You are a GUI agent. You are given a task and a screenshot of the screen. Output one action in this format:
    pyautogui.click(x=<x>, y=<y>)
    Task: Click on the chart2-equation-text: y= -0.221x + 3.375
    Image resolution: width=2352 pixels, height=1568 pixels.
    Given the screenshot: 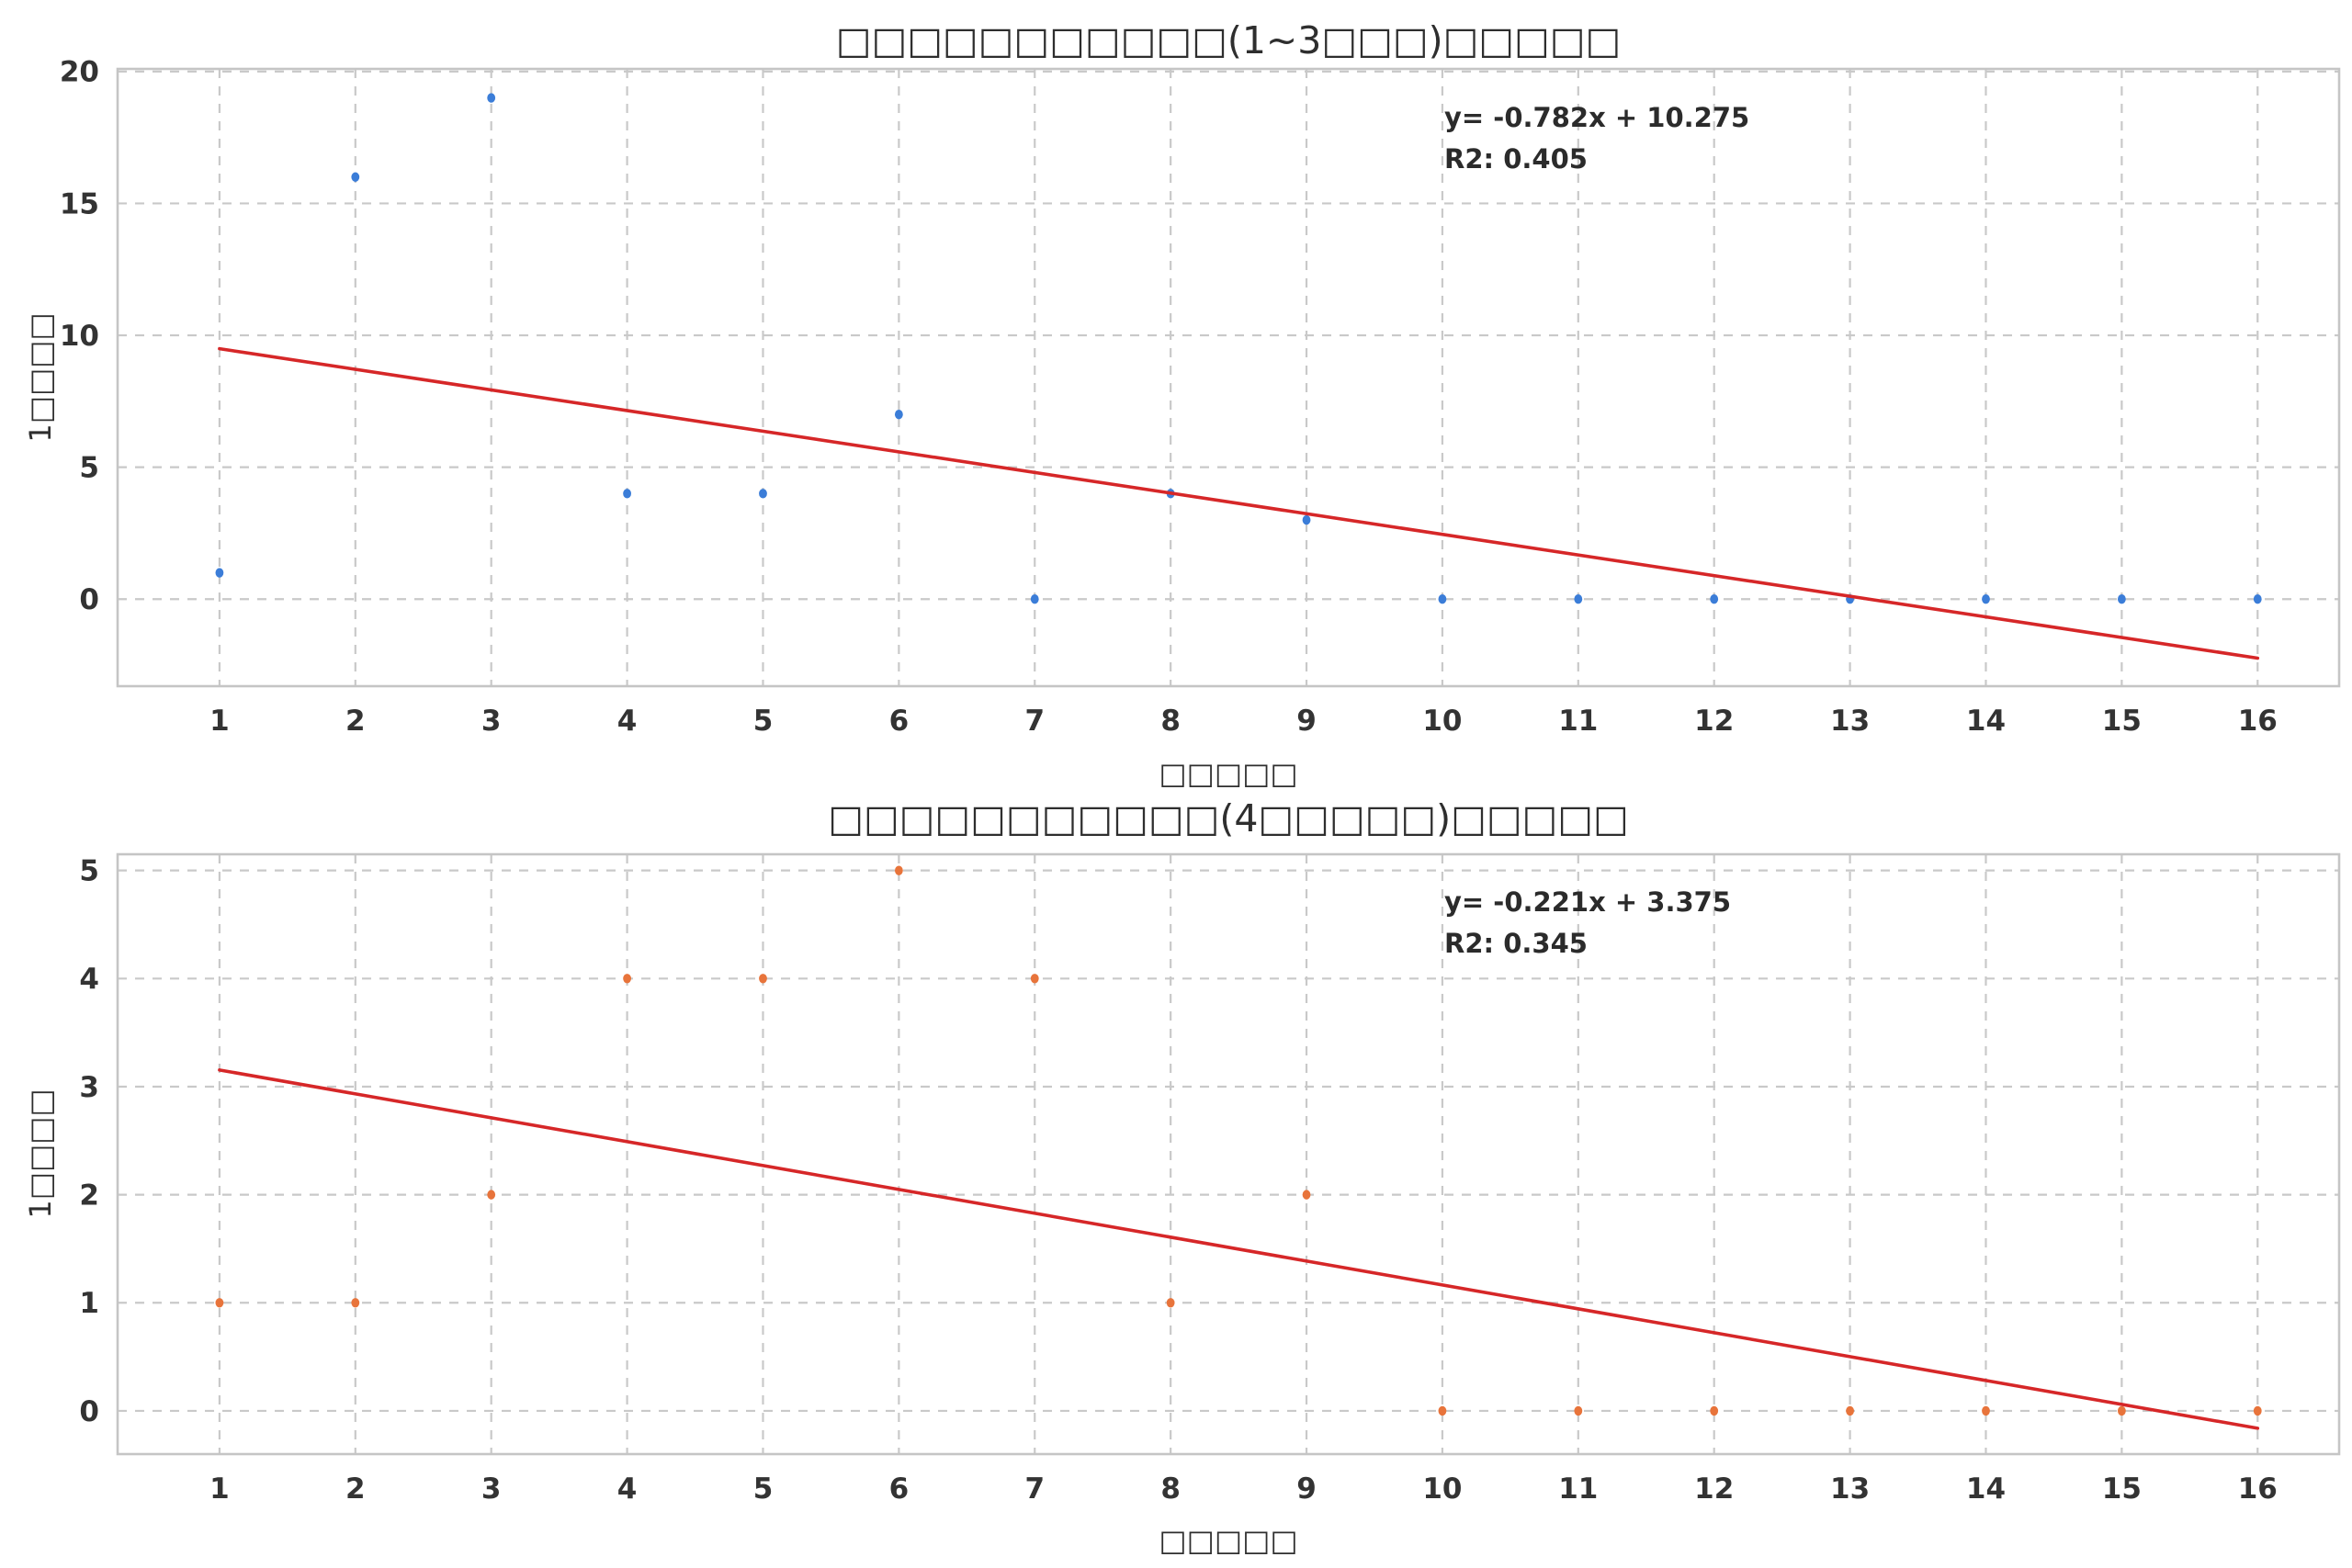 What is the action you would take?
    pyautogui.click(x=1588, y=902)
    